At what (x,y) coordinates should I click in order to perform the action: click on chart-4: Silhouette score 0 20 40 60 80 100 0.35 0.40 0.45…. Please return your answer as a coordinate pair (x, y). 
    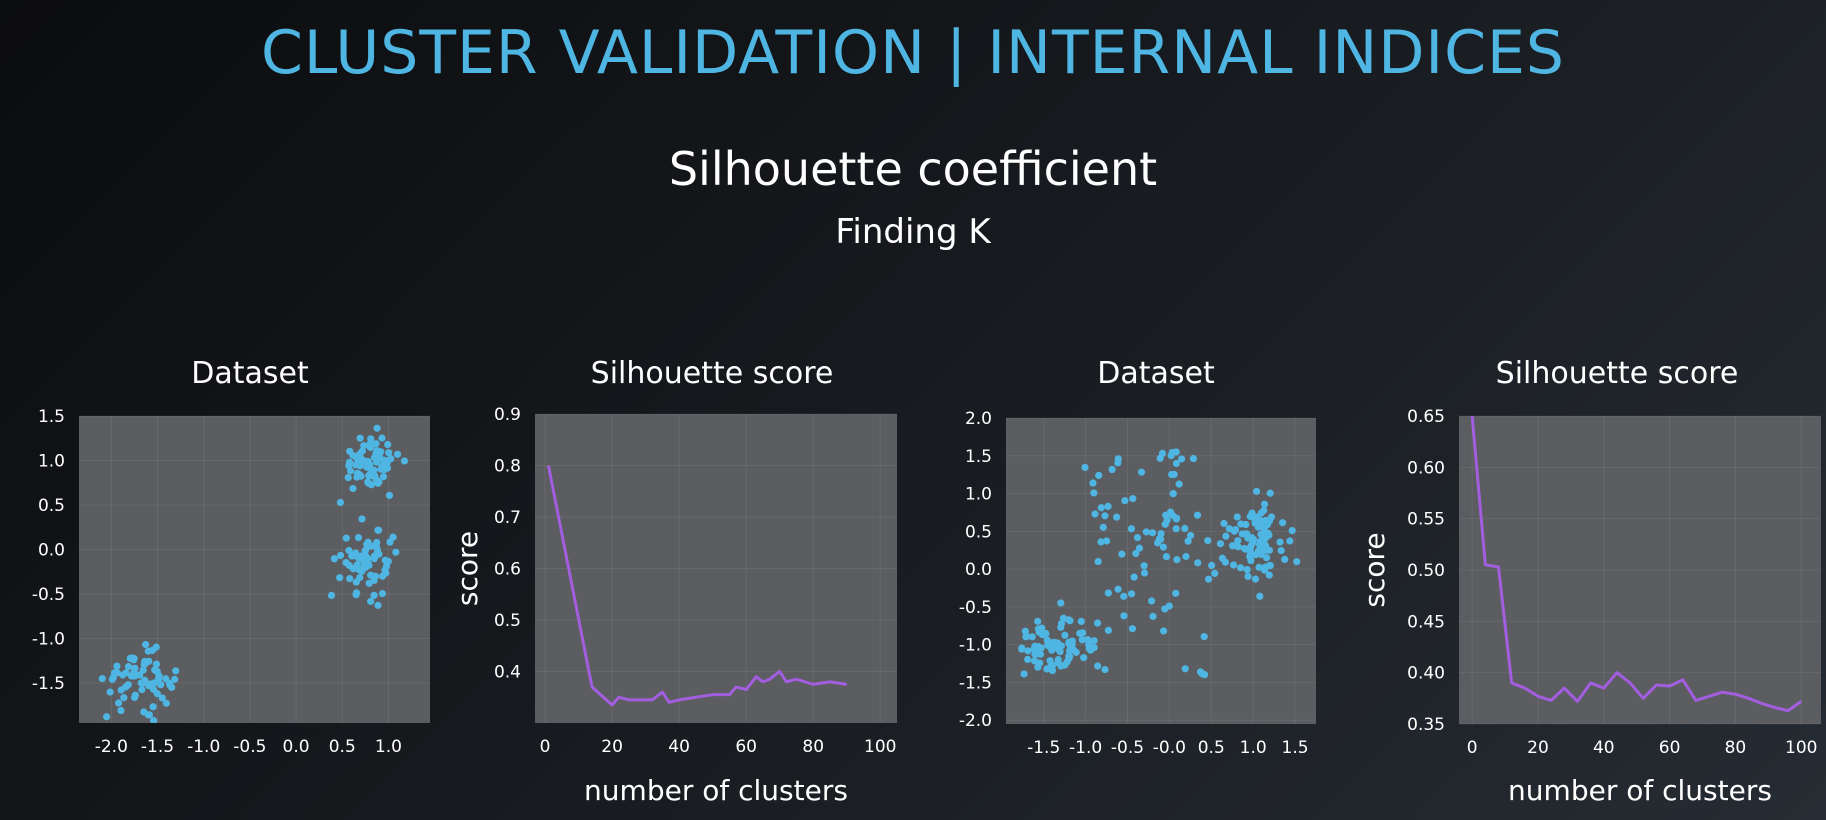
    Looking at the image, I should click on (1589, 581).